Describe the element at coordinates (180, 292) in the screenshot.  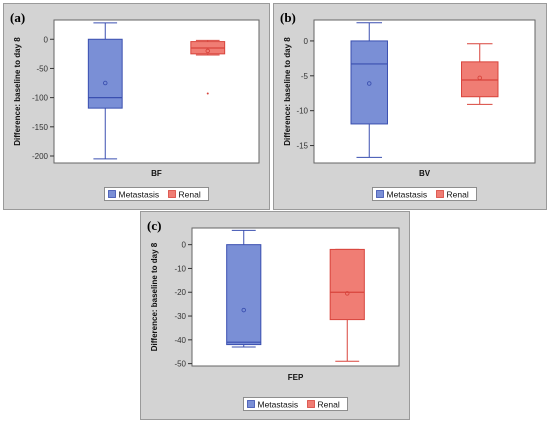
I see `y-tick-label: -20` at that location.